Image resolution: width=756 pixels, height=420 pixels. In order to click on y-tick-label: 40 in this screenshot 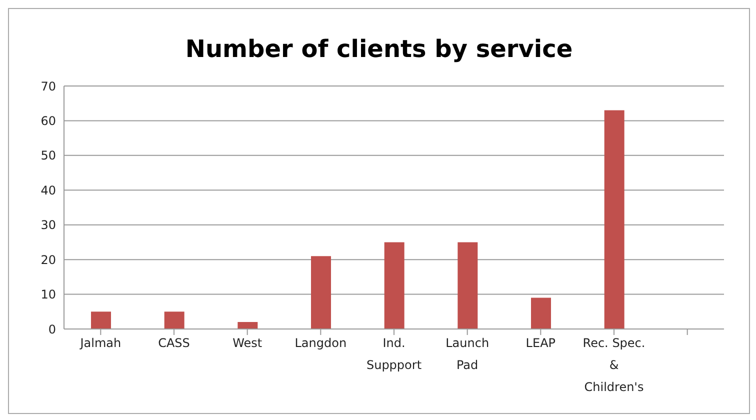, I will do `click(48, 190)`.